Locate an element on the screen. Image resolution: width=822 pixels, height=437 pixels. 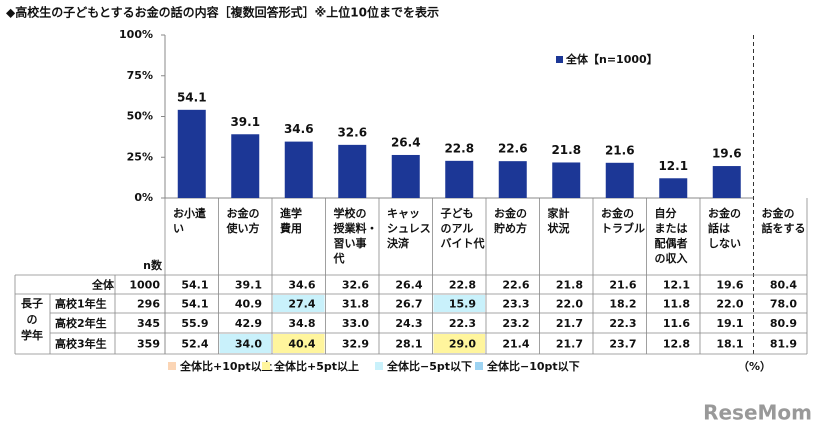
category-label: トラブル is located at coordinates (623, 228).